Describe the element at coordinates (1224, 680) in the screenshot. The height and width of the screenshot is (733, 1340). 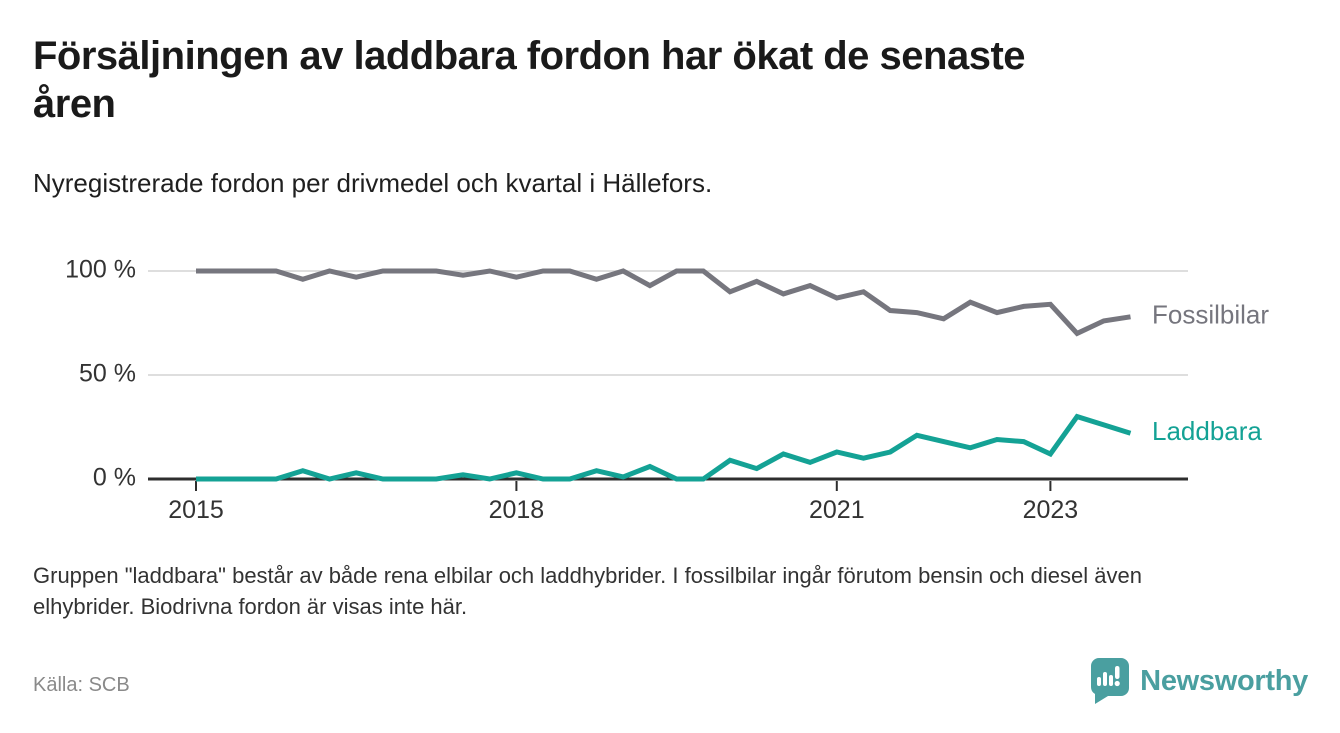
I see `brand-wordmark: Newsworthy` at that location.